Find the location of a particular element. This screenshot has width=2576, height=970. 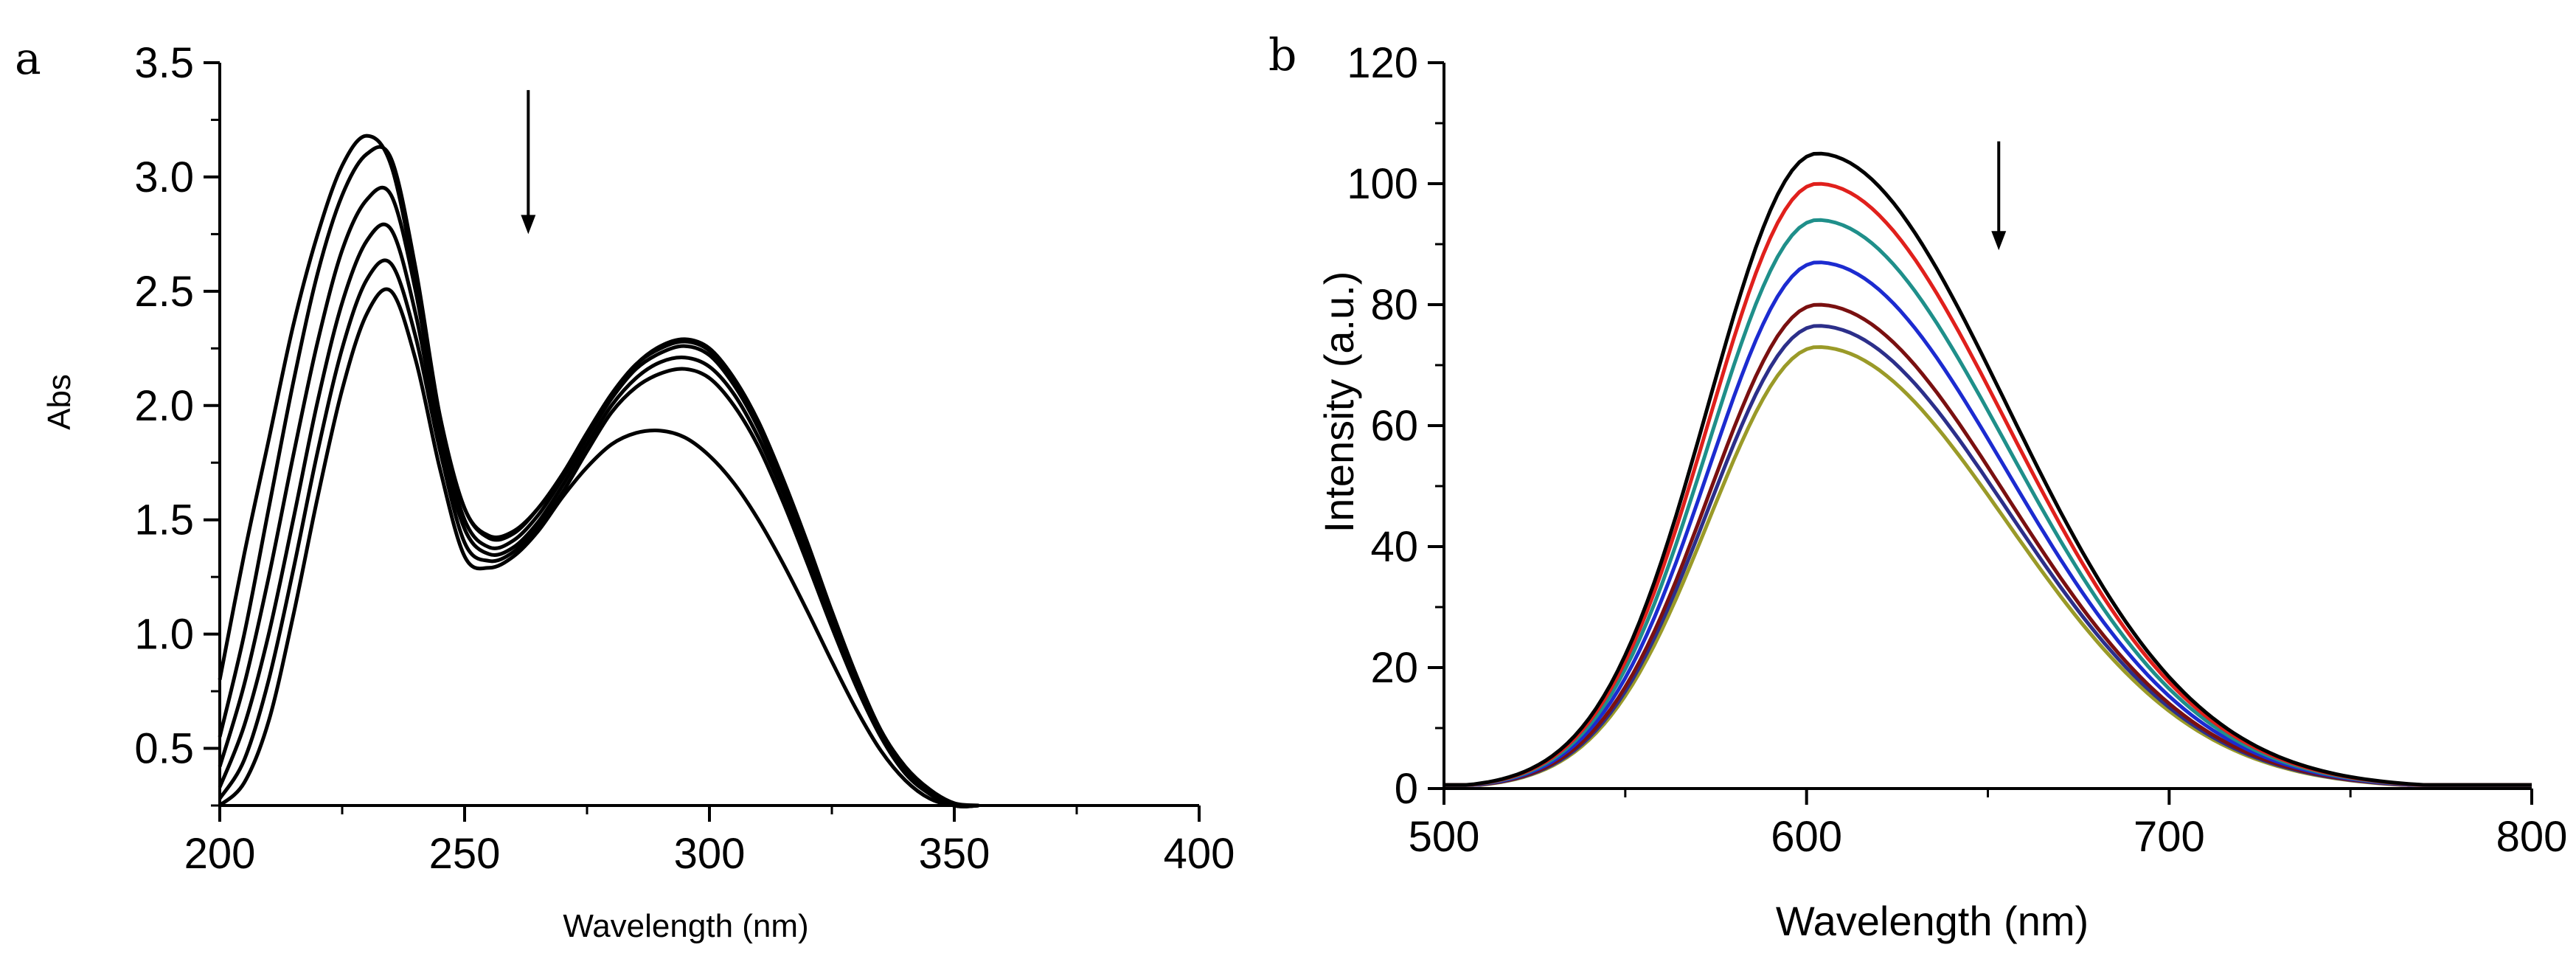

y-tick-label-b: 60 is located at coordinates (1394, 426).